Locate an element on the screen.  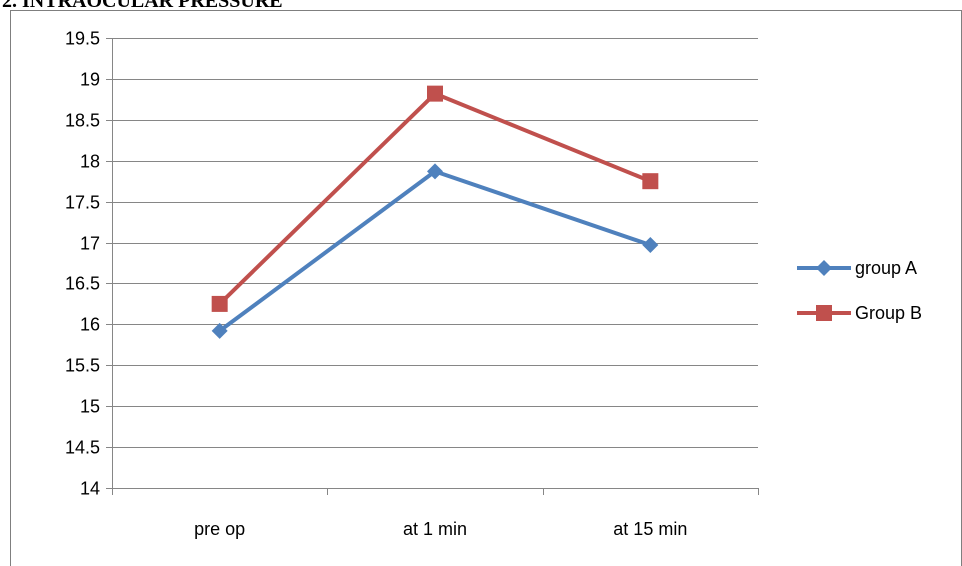
x-axis: pre op at 1 min at 15 min is located at coordinates (435, 513).